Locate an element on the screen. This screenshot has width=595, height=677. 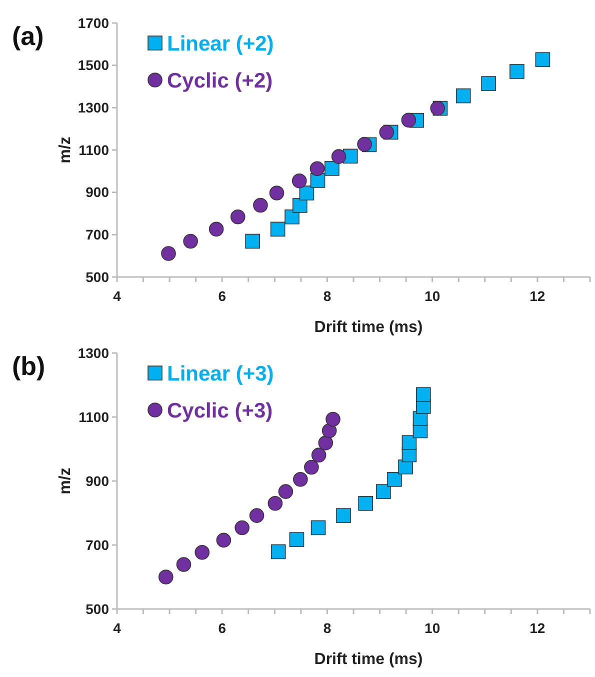
legend-label: Cyclic (+2) is located at coordinates (220, 80).